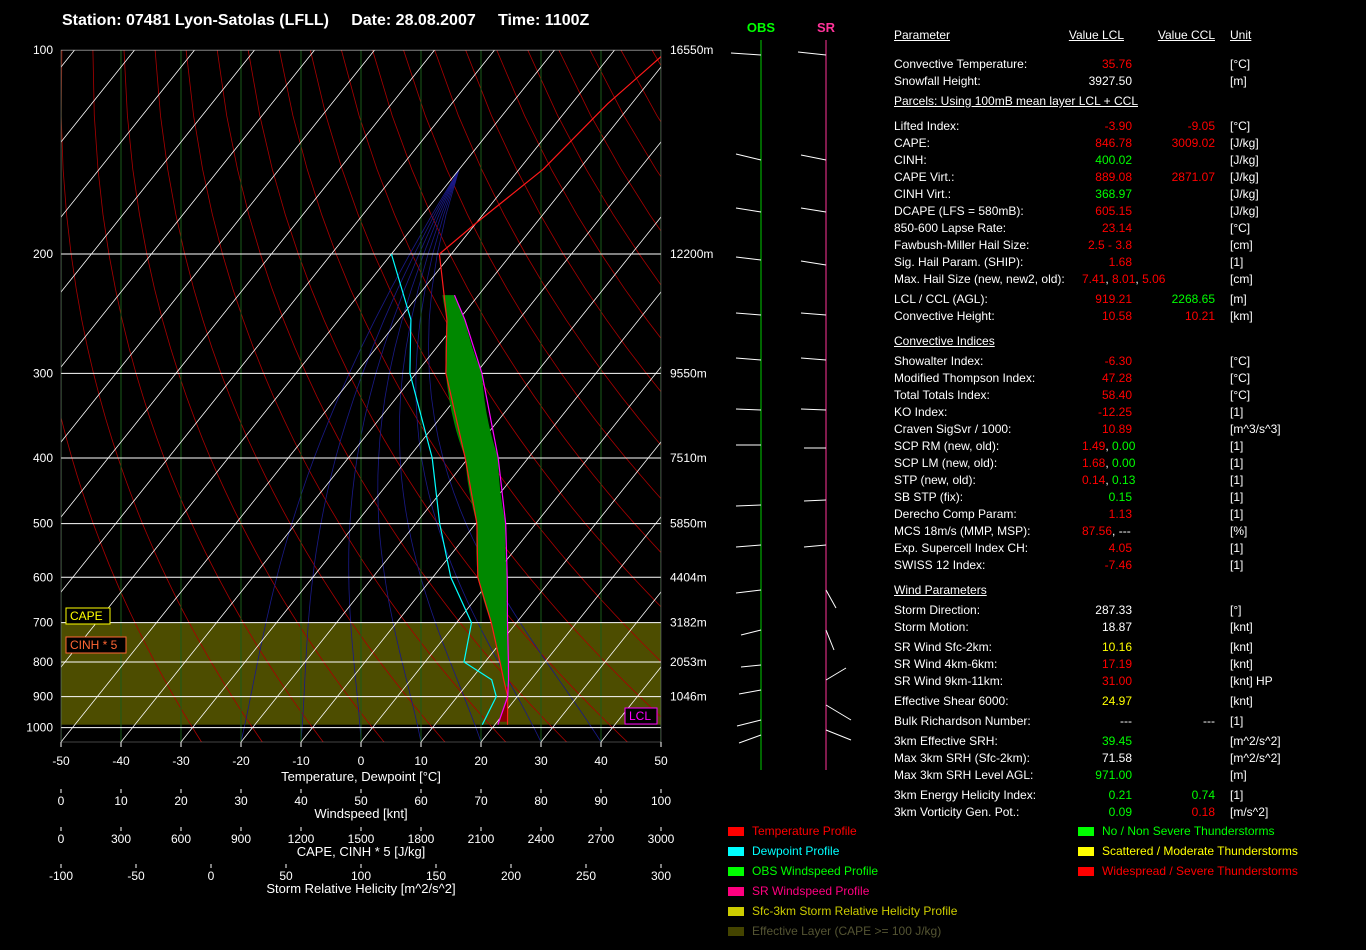 This screenshot has width=1366, height=950. What do you see at coordinates (1097, 531) in the screenshot?
I see `value-part: 87.56` at bounding box center [1097, 531].